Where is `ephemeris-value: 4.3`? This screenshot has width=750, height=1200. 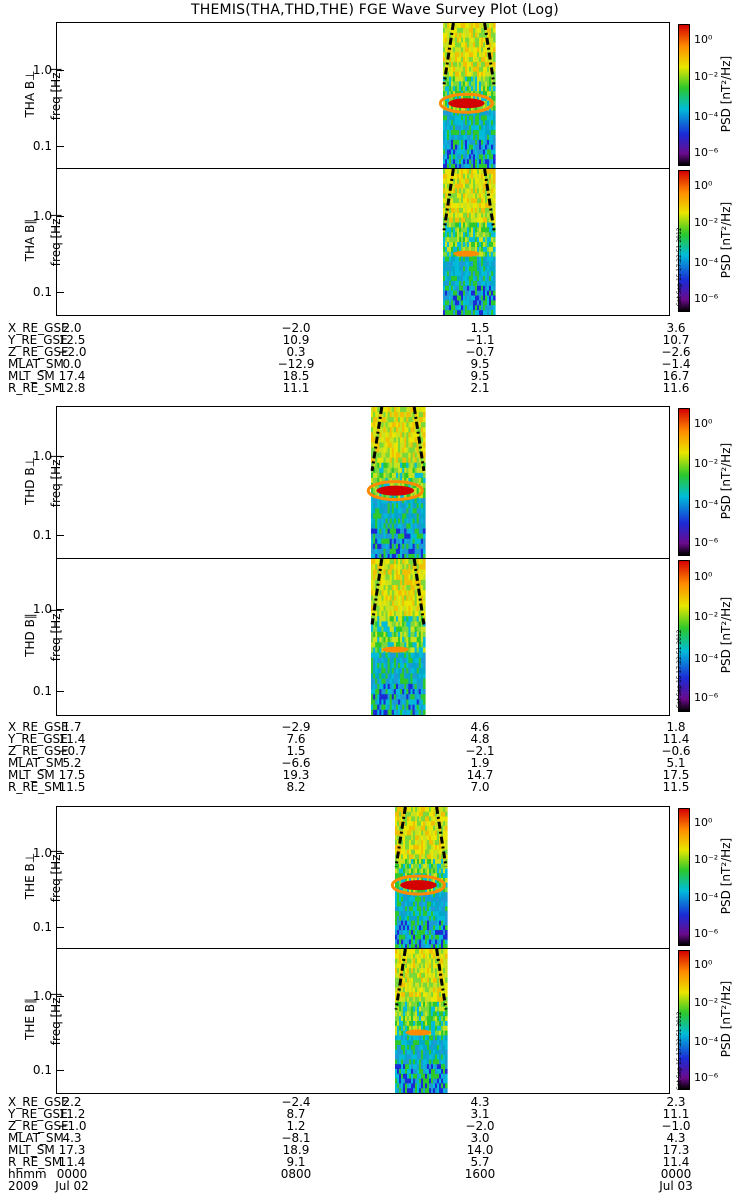 ephemeris-value: 4.3 is located at coordinates (480, 1102).